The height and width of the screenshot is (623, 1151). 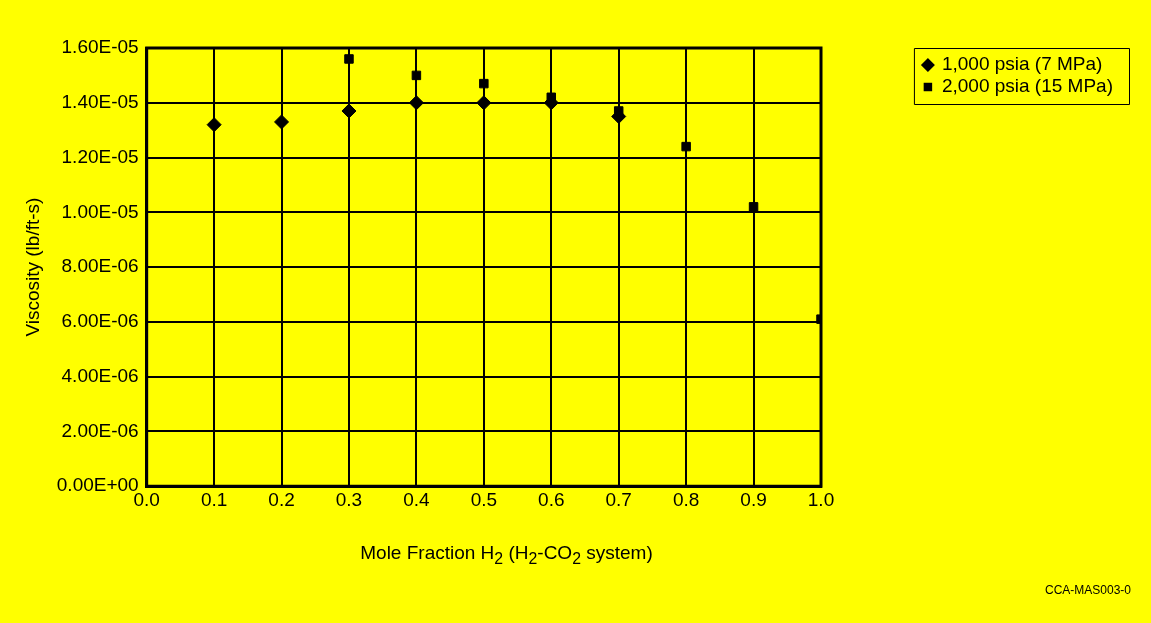 I want to click on x-tick-label: 0.4, so click(x=417, y=499).